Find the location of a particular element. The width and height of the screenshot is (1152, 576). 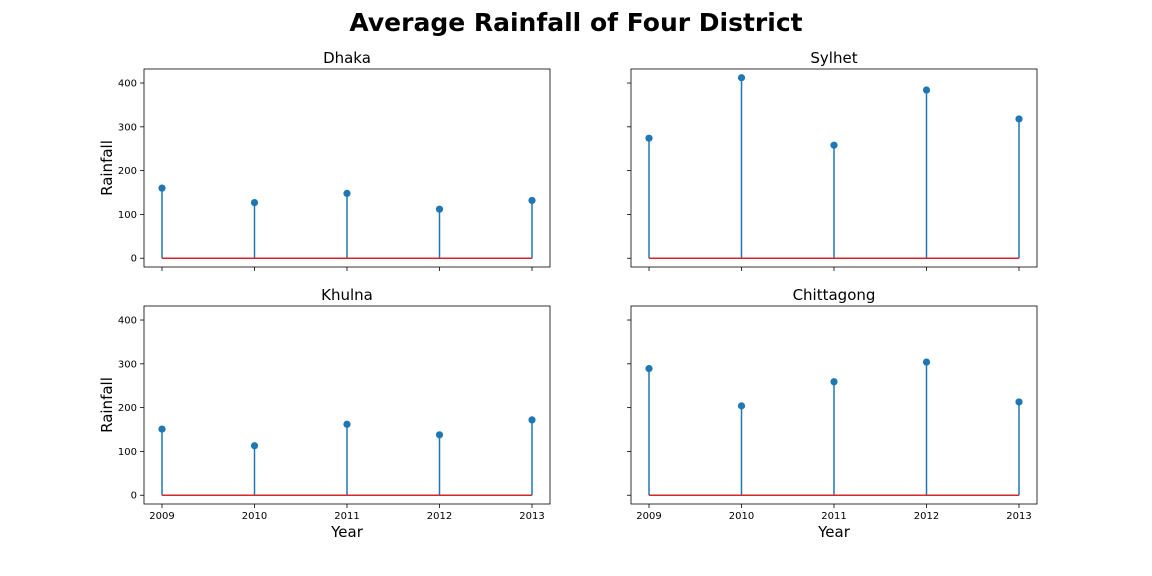

subplot-title: Dhaka is located at coordinates (347, 58).